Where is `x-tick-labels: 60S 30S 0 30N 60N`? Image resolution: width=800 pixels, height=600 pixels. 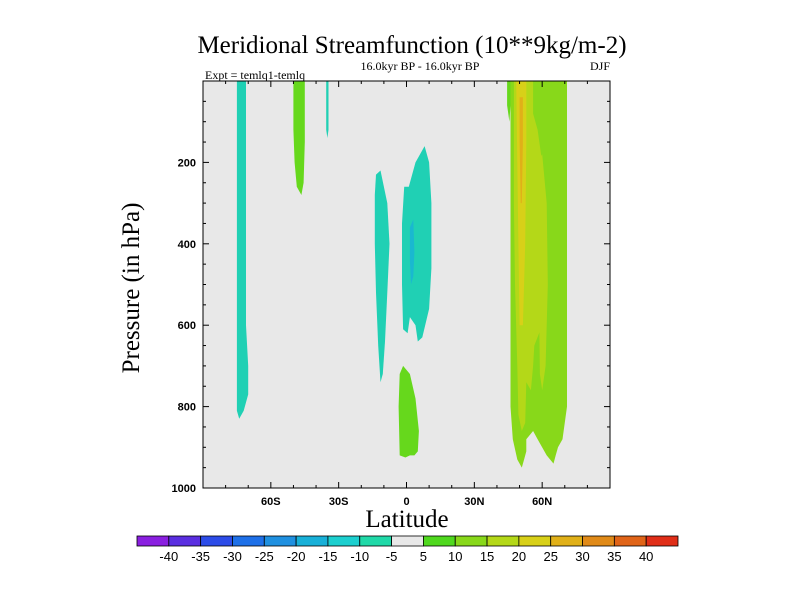 x-tick-labels: 60S 30S 0 30N 60N is located at coordinates (406, 502).